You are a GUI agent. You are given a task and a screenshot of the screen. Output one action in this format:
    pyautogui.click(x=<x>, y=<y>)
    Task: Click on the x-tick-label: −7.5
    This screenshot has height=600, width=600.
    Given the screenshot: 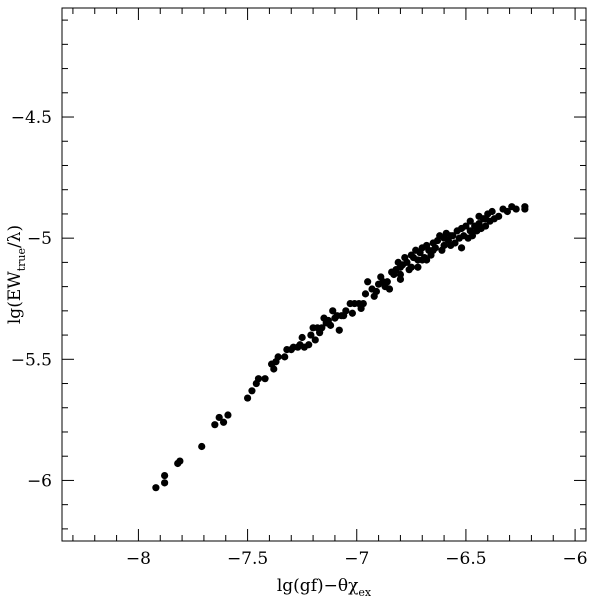 What is the action you would take?
    pyautogui.click(x=247, y=559)
    